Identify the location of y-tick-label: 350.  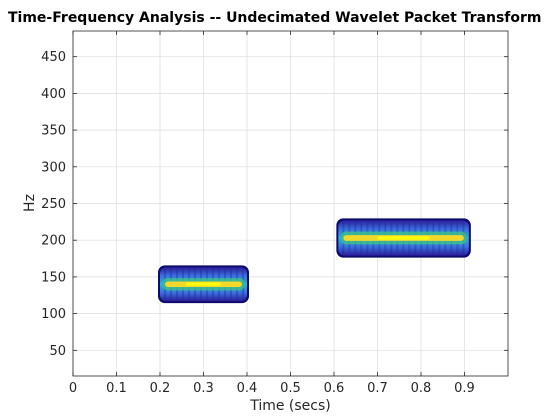
(53, 131).